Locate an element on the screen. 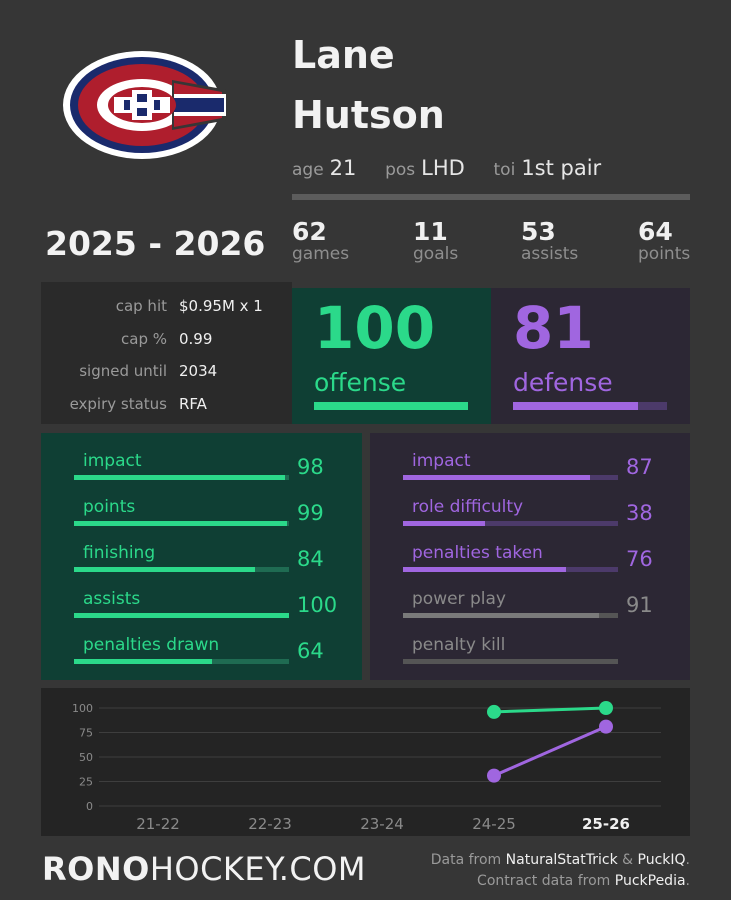  contract-row: cap % 0.99 is located at coordinates (166, 340).